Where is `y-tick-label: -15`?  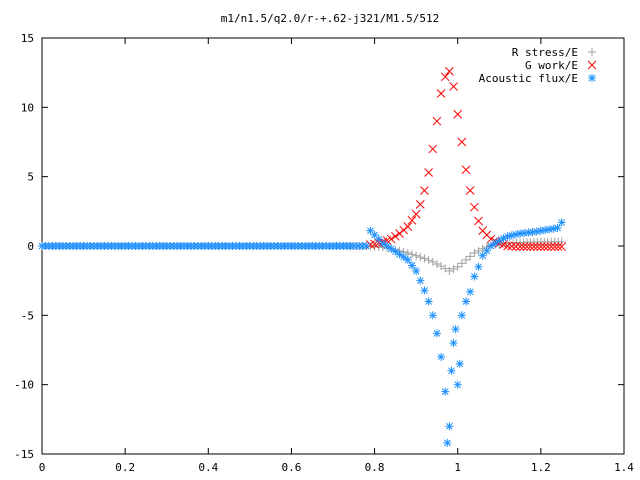 y-tick-label: -15 is located at coordinates (24, 454).